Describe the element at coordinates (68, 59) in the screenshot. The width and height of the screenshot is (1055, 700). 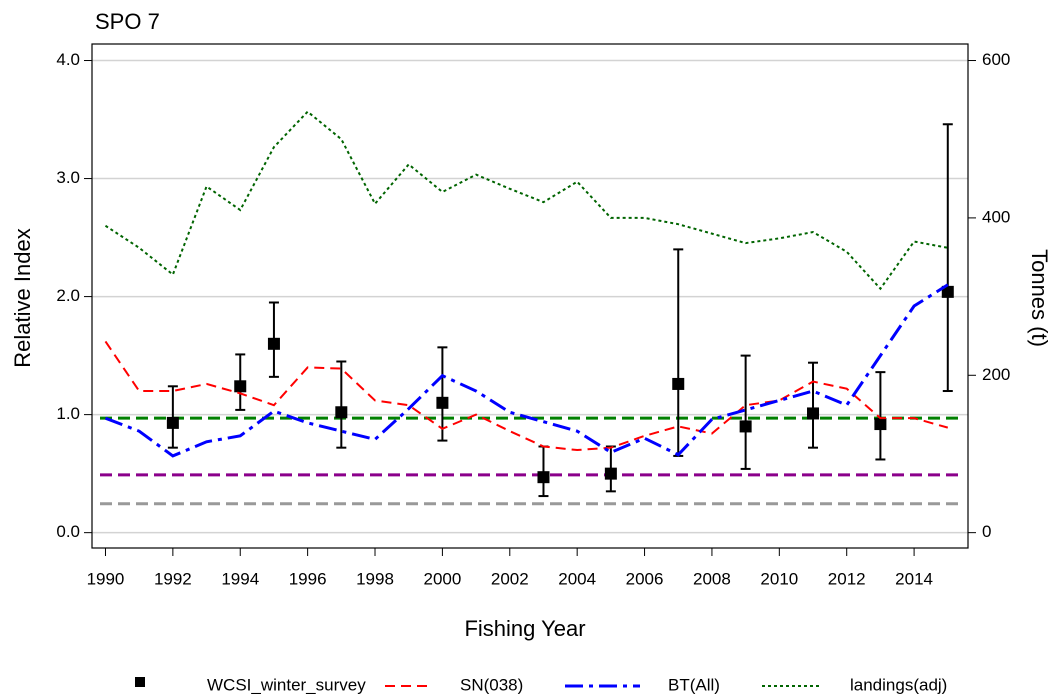
I see `y-tick-label: 4.0` at that location.